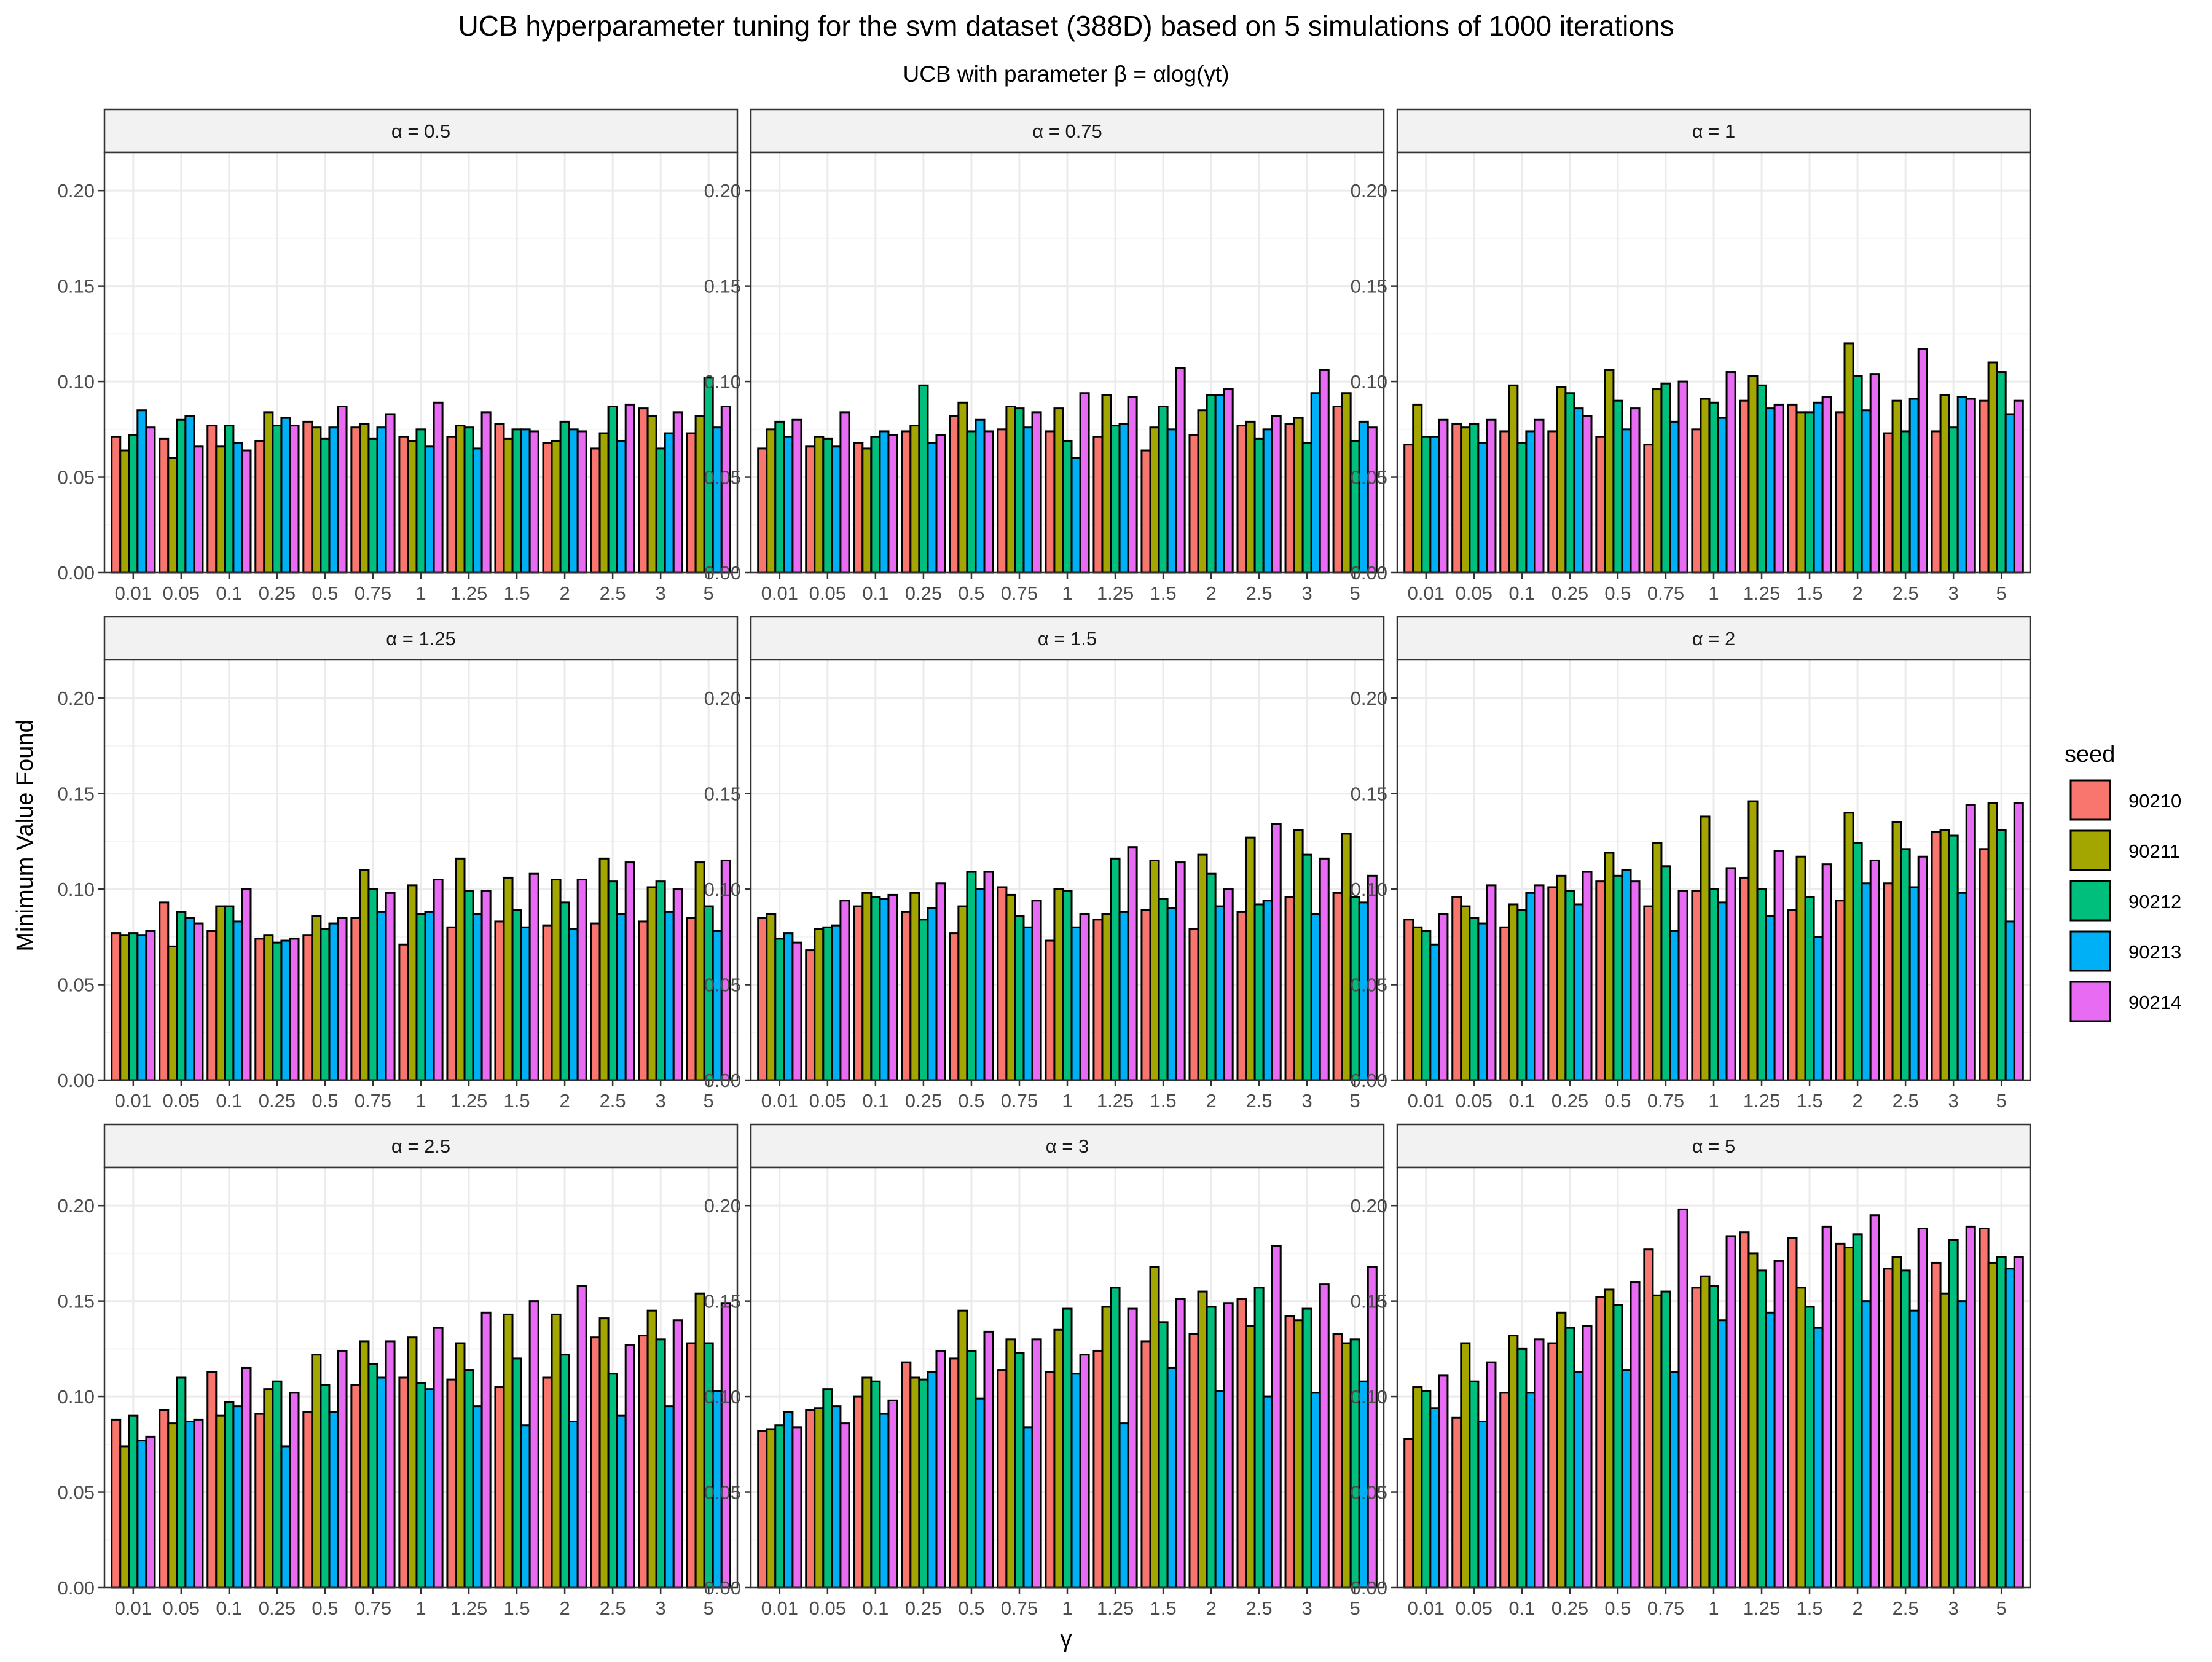  I want to click on y-tick-label: 0.10, so click(722, 889).